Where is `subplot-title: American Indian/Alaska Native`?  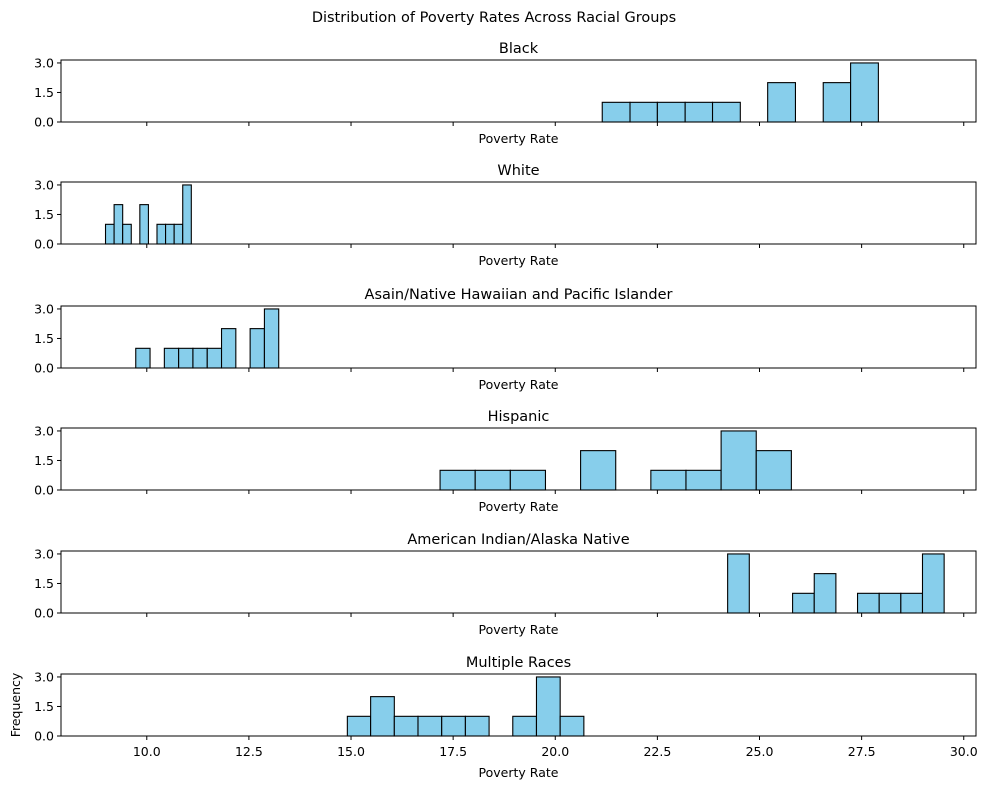 subplot-title: American Indian/Alaska Native is located at coordinates (518, 540).